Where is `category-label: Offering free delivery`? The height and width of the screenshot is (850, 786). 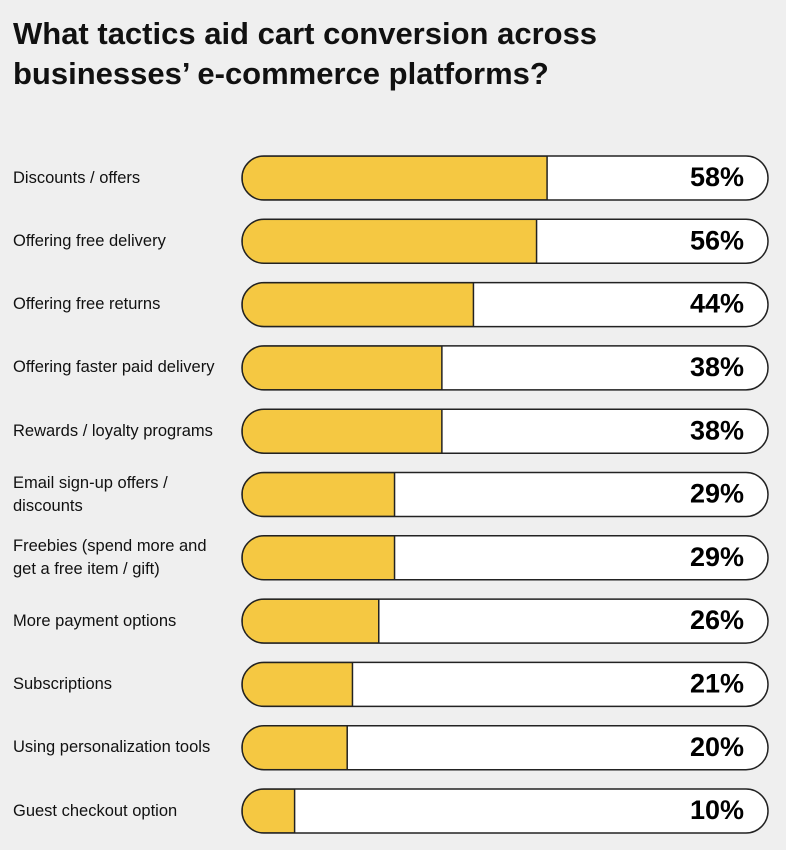 category-label: Offering free delivery is located at coordinates (89, 240).